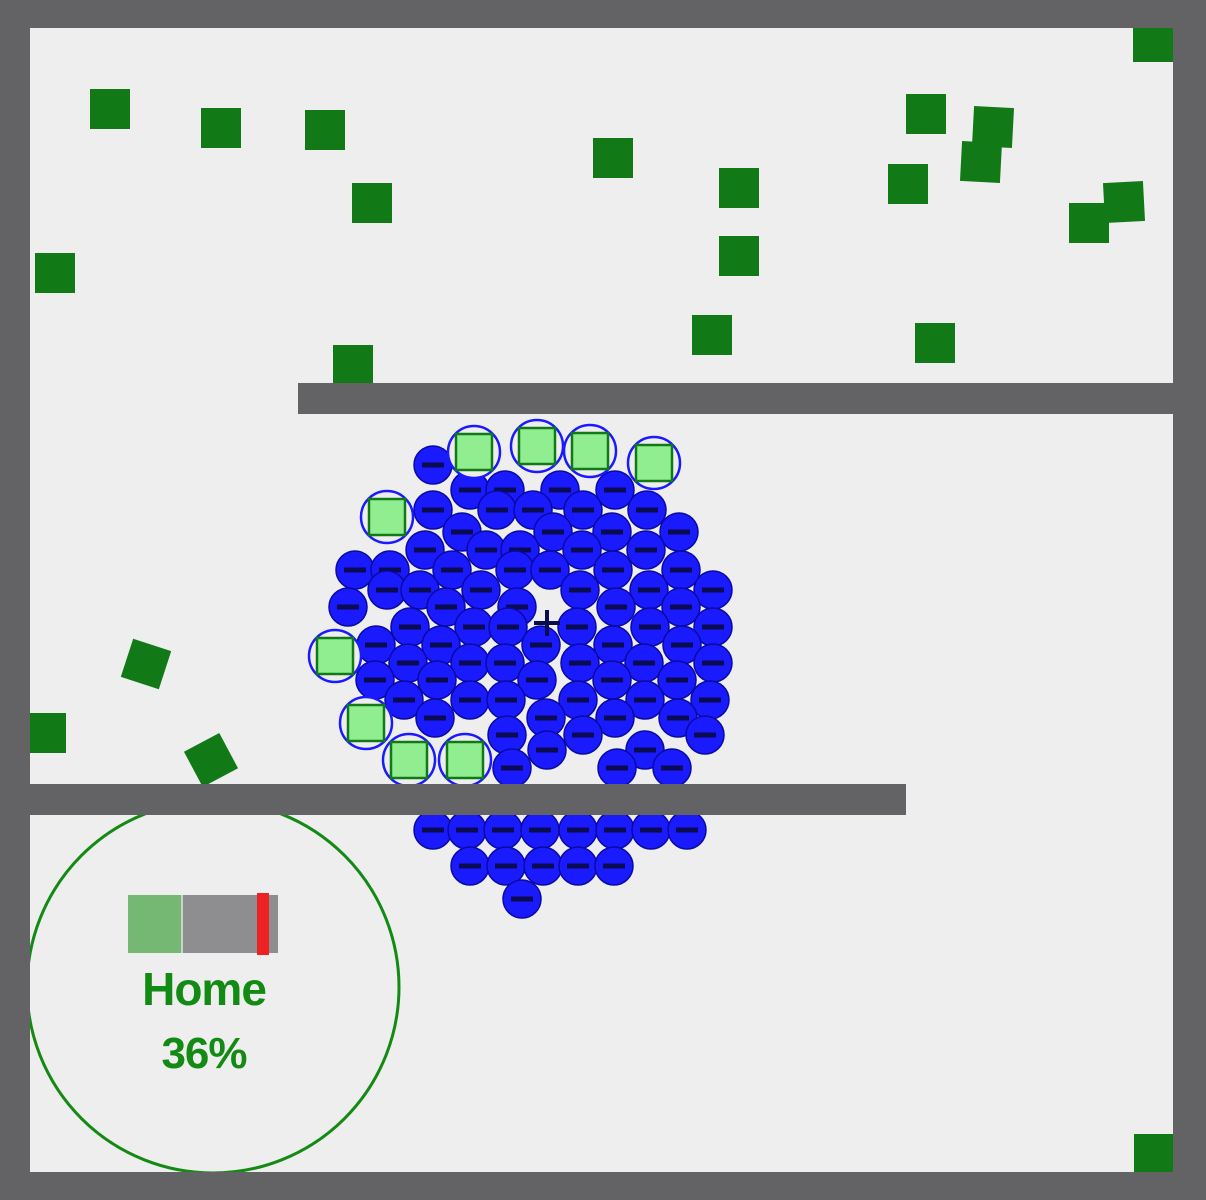 This screenshot has height=1200, width=1206. I want to click on home-progress-fill, so click(155, 924).